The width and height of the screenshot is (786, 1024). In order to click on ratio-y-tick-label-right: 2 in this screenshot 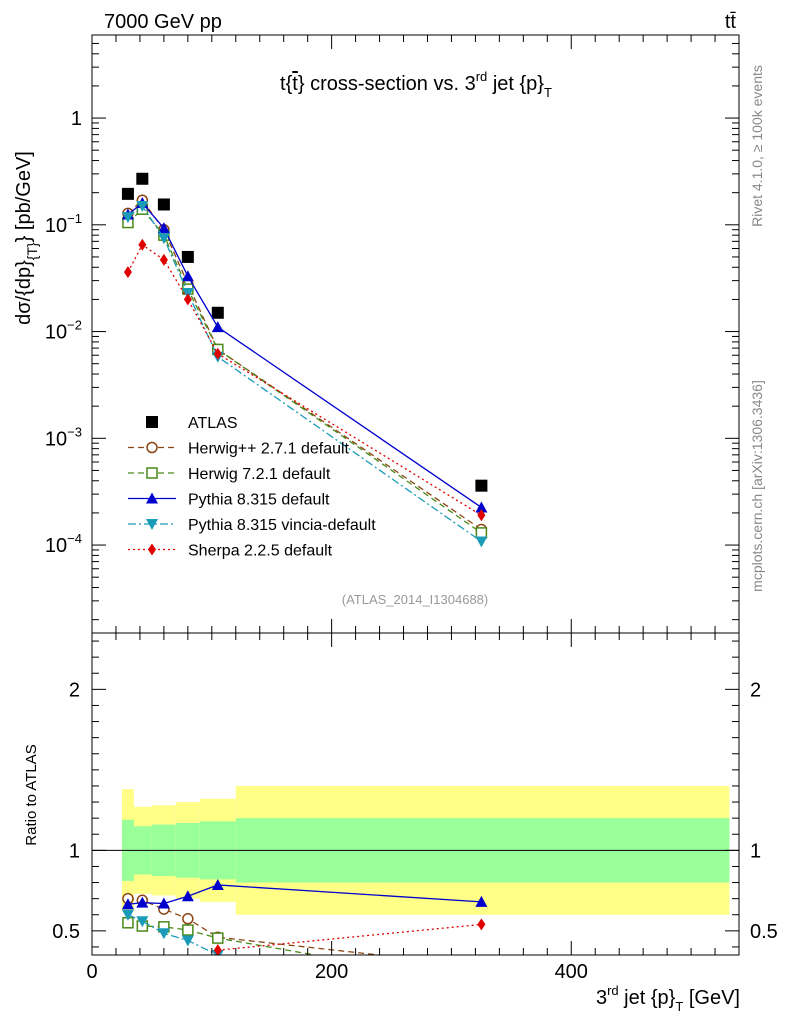, I will do `click(755, 690)`.